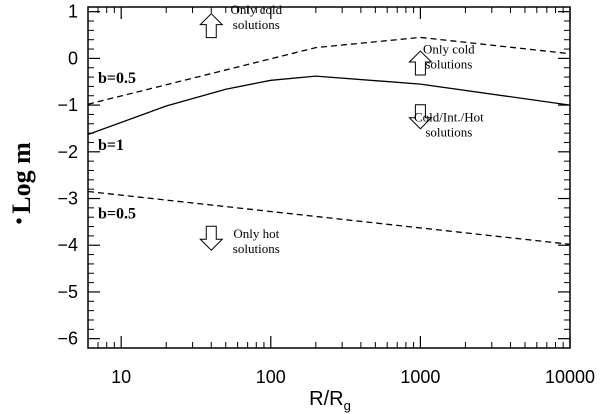  What do you see at coordinates (67, 339) in the screenshot?
I see `y-tick-label: −6` at bounding box center [67, 339].